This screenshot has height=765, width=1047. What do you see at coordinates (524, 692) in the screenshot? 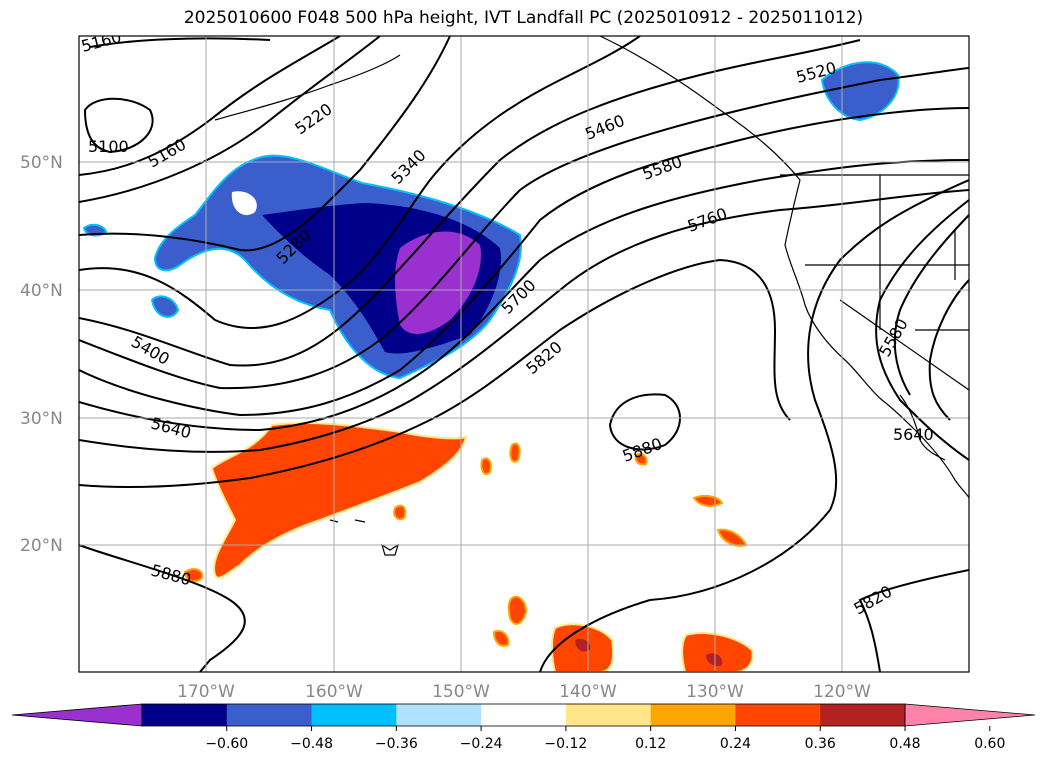
I see `longitude-labels: 170°W 160°W 150°W 140°W 130°W 120°W` at bounding box center [524, 692].